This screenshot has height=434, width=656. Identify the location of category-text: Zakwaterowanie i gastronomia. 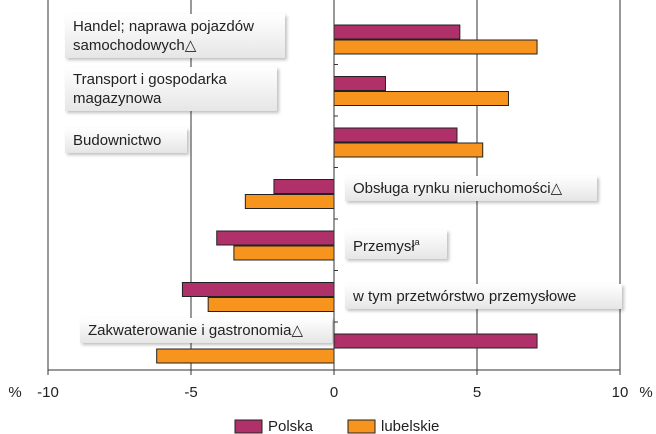
(190, 330).